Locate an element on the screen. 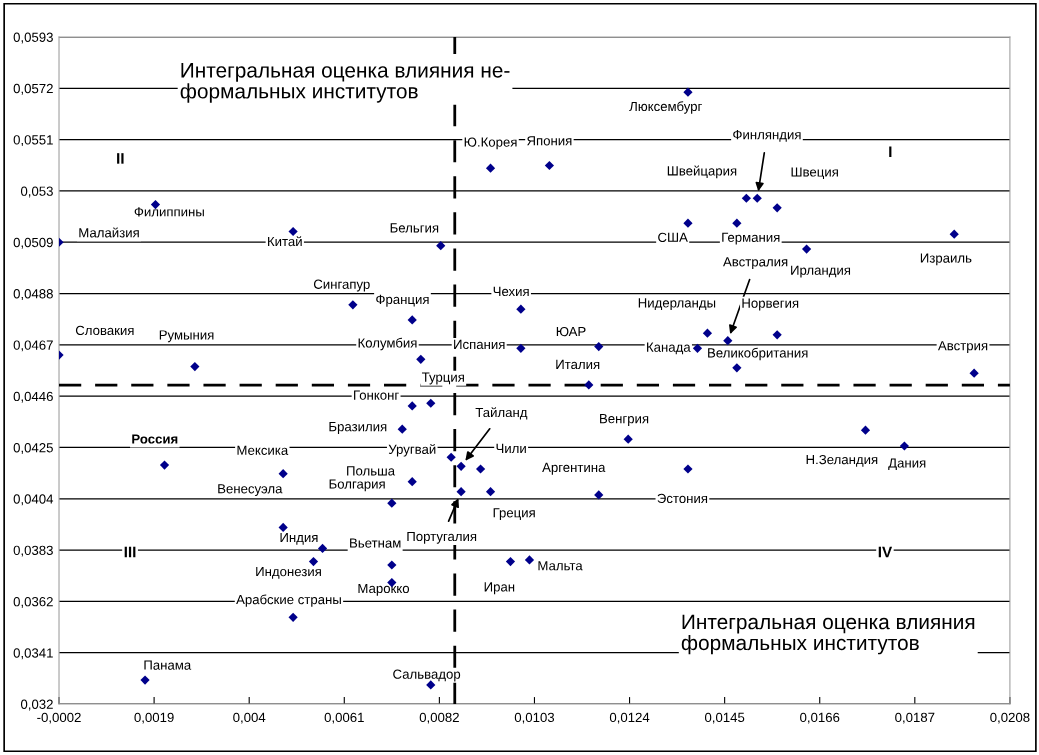  annotation: Греция is located at coordinates (514, 514).